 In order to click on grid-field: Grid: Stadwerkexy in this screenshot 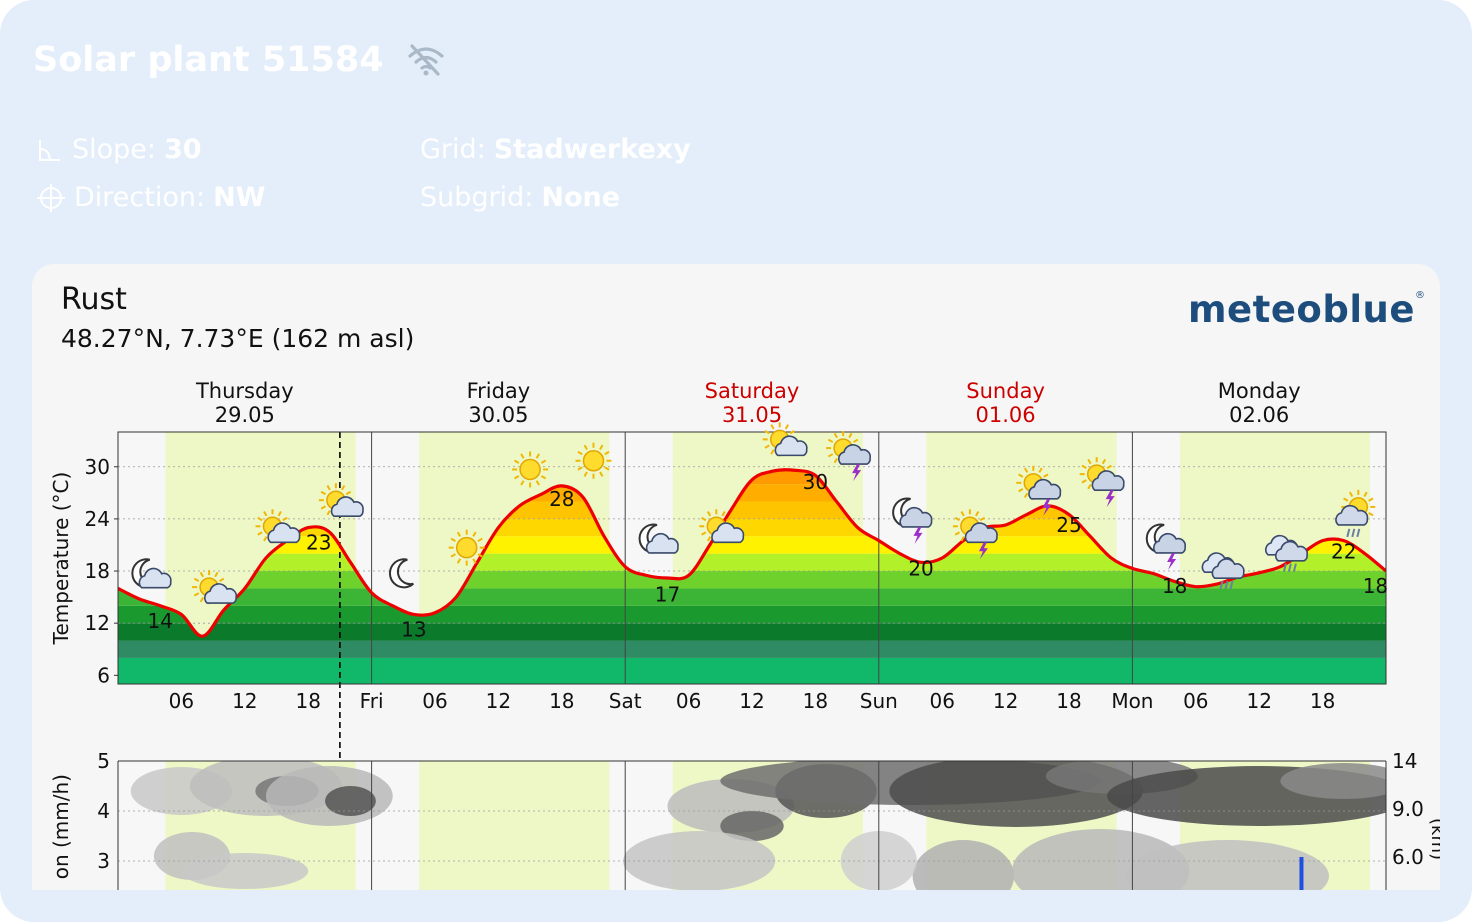, I will do `click(555, 149)`.